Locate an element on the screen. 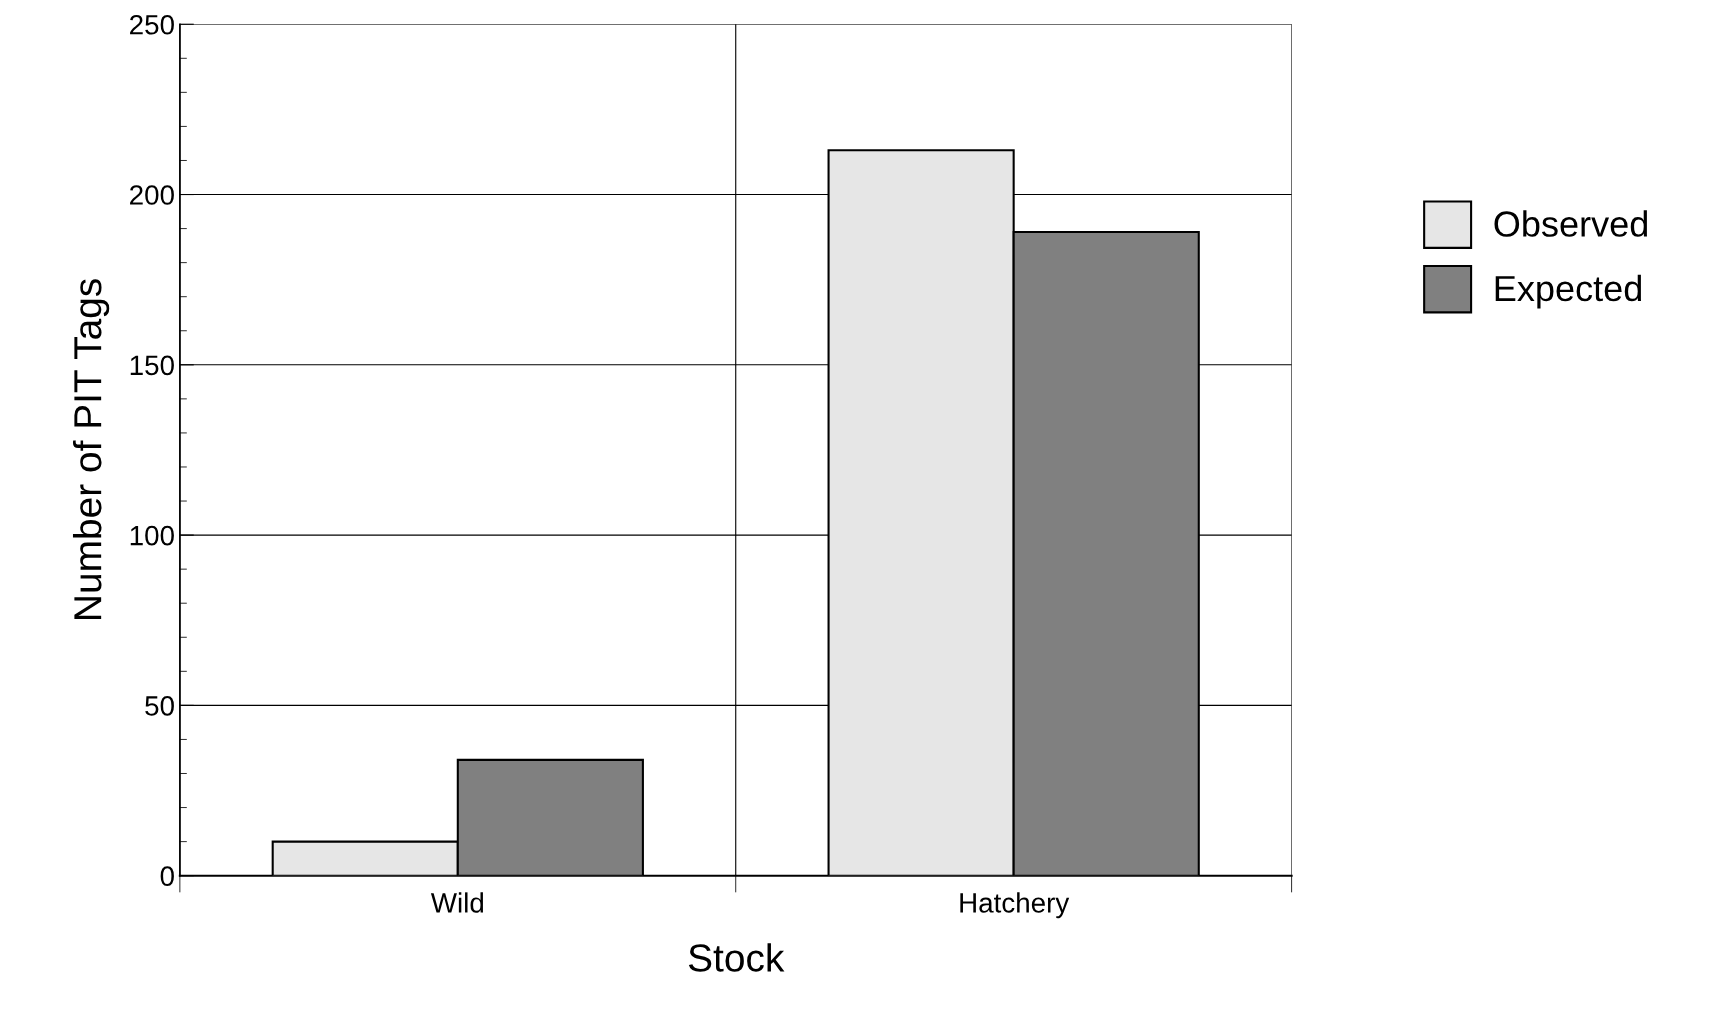  x-tick-label: Wild is located at coordinates (457, 902).